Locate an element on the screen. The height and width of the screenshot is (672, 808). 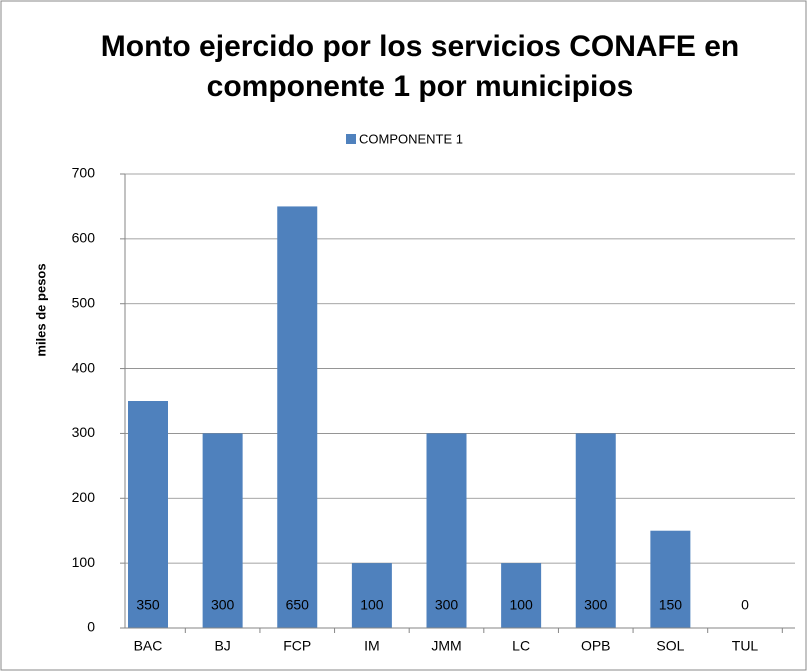
x-tick-label: SOL is located at coordinates (670, 646).